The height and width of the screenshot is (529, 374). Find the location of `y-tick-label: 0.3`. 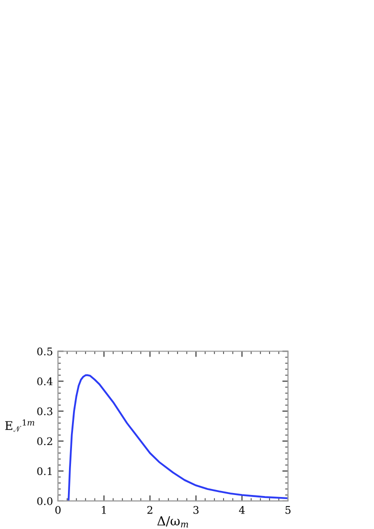

y-tick-label: 0.3 is located at coordinates (44, 411).